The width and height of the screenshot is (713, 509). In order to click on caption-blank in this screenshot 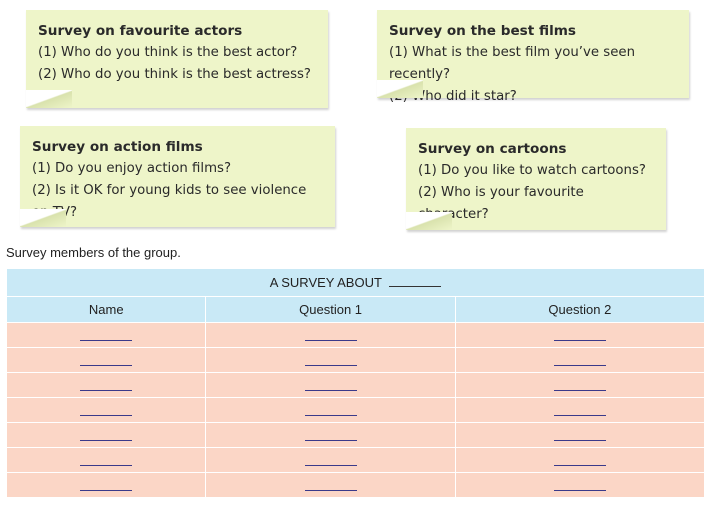, I will do `click(415, 281)`.